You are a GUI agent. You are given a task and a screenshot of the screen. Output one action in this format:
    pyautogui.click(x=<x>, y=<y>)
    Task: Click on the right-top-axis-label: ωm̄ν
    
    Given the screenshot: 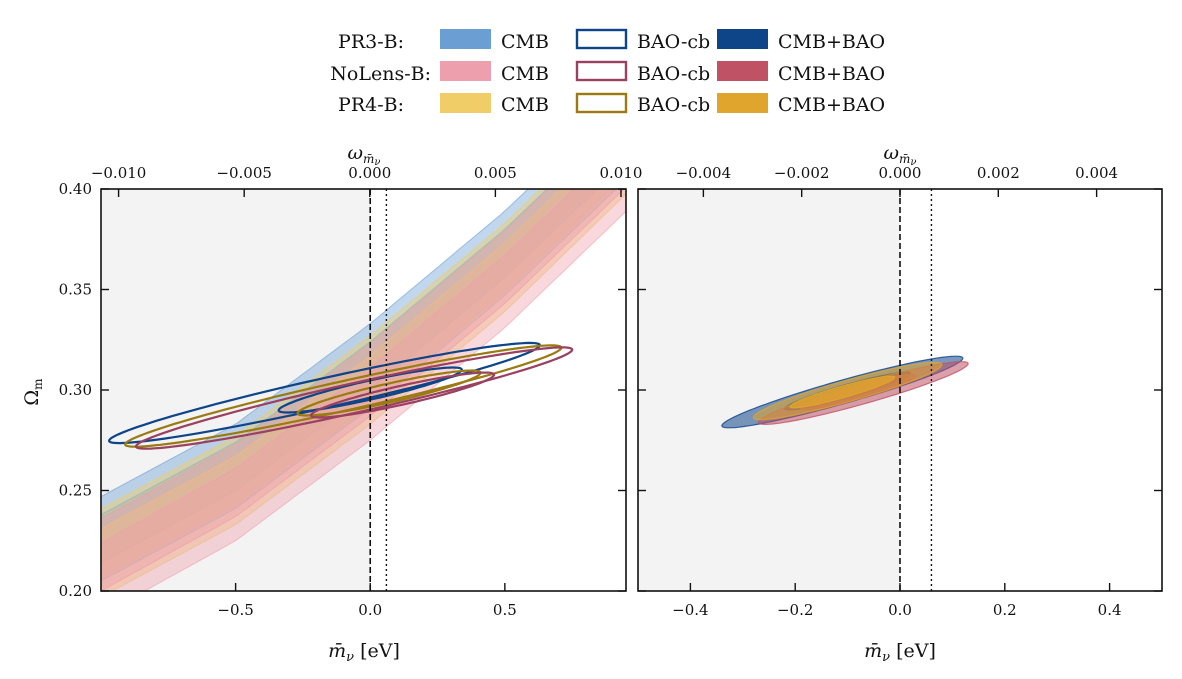 What is the action you would take?
    pyautogui.click(x=900, y=155)
    